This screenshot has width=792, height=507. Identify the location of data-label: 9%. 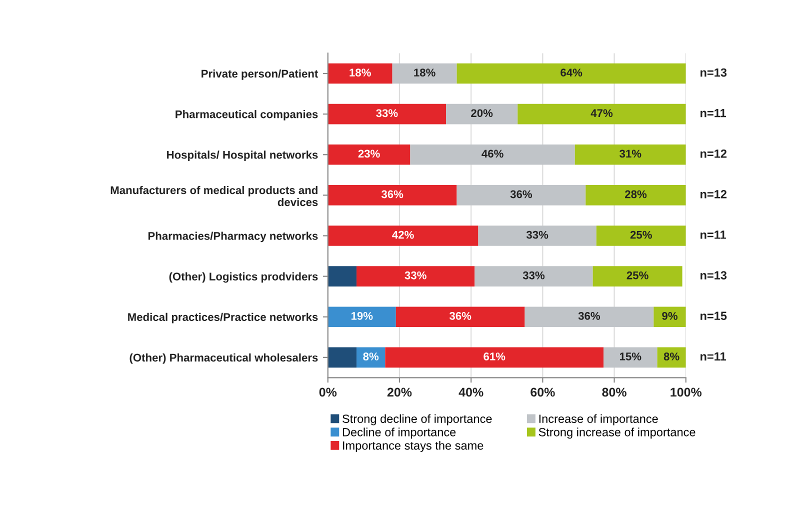
(670, 316).